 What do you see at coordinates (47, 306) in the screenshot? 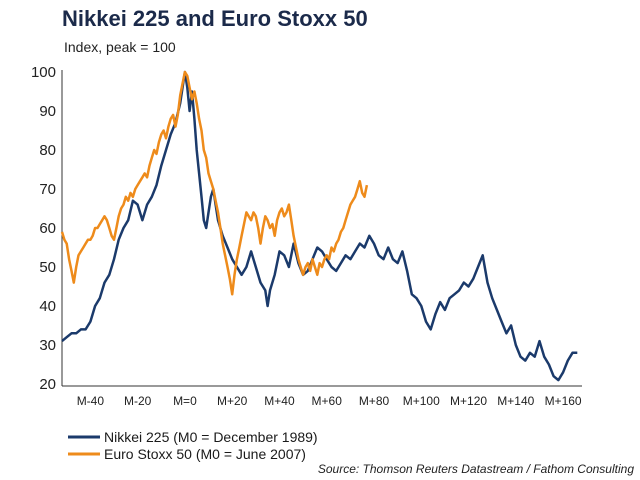
I see `y-tick-label: 40` at bounding box center [47, 306].